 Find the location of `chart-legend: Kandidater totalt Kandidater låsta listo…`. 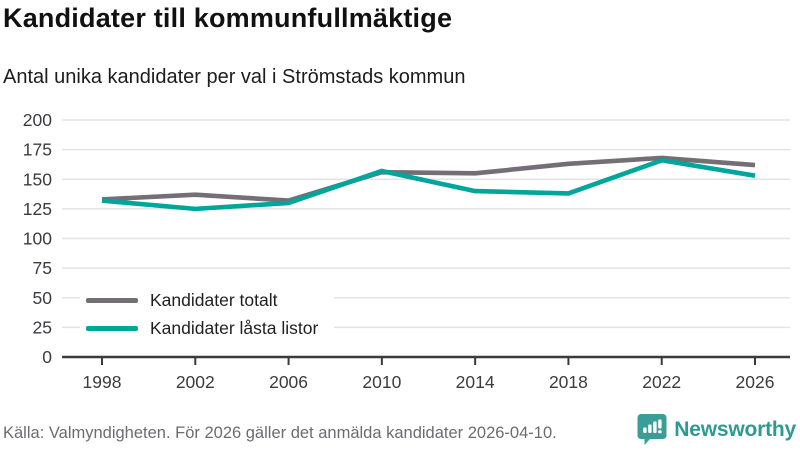

chart-legend: Kandidater totalt Kandidater låsta listo… is located at coordinates (207, 316).